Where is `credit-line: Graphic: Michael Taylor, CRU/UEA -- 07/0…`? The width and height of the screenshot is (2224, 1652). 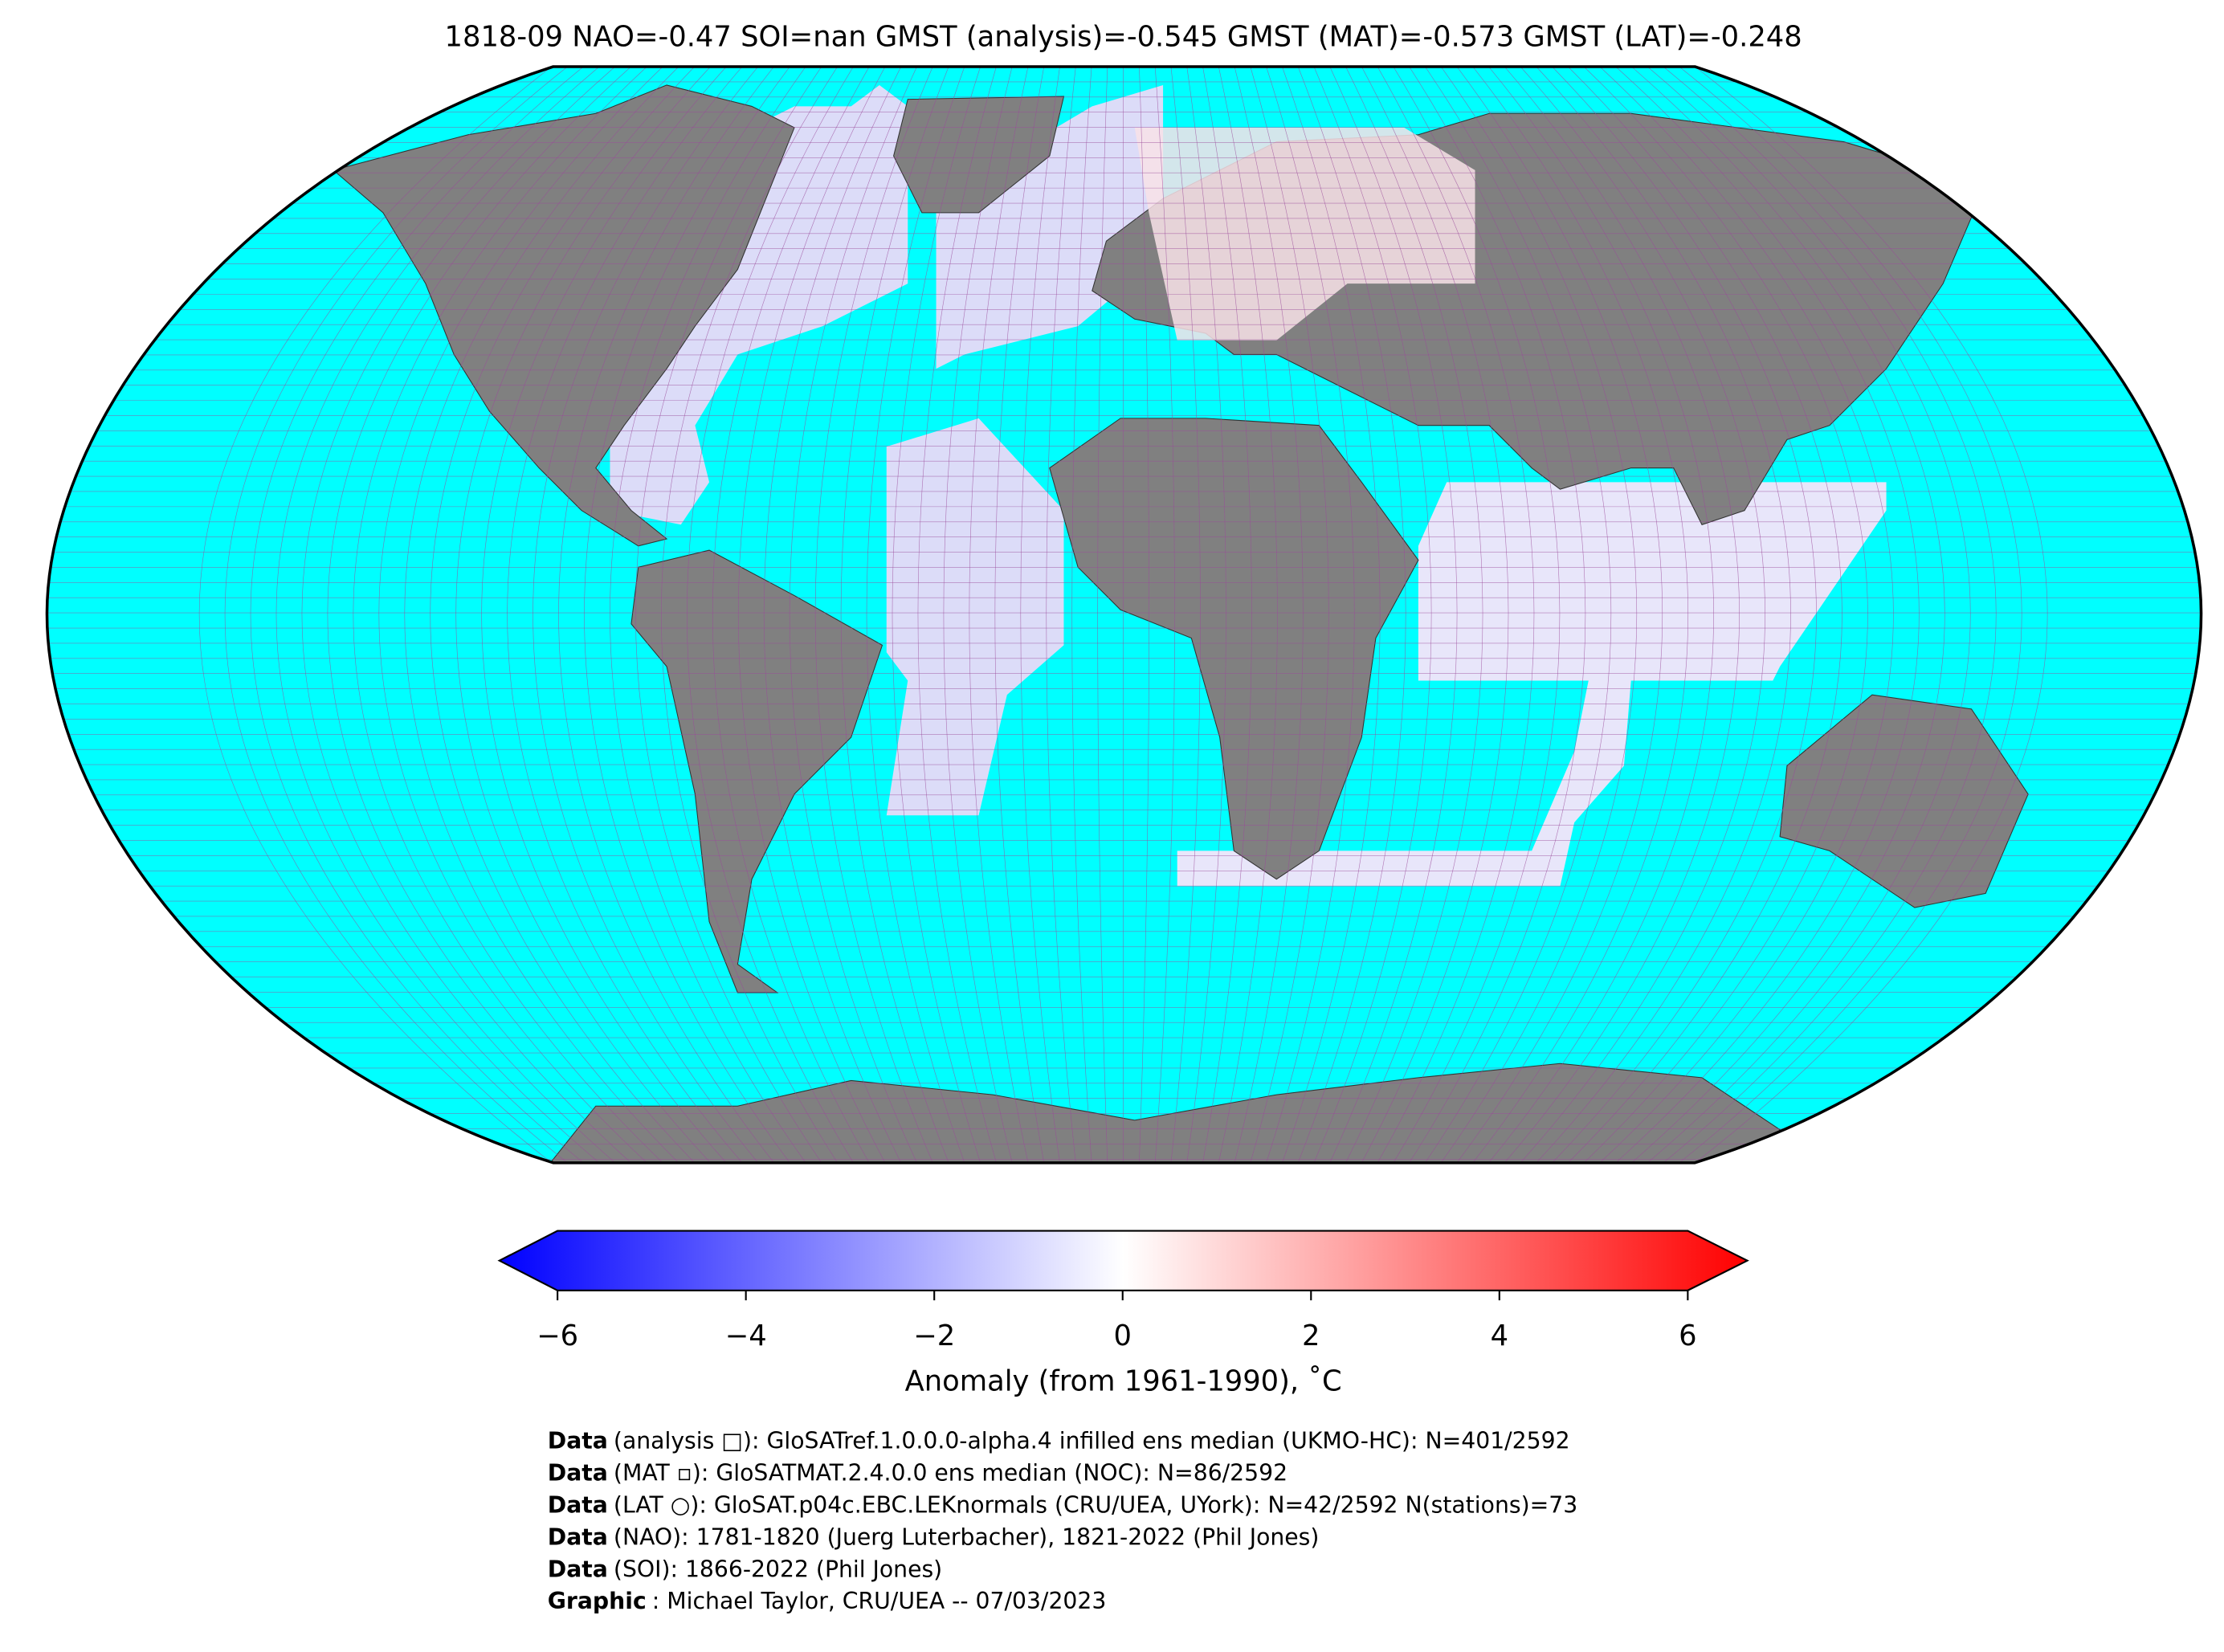 credit-line: Graphic: Michael Taylor, CRU/UEA -- 07/0… is located at coordinates (827, 1601).